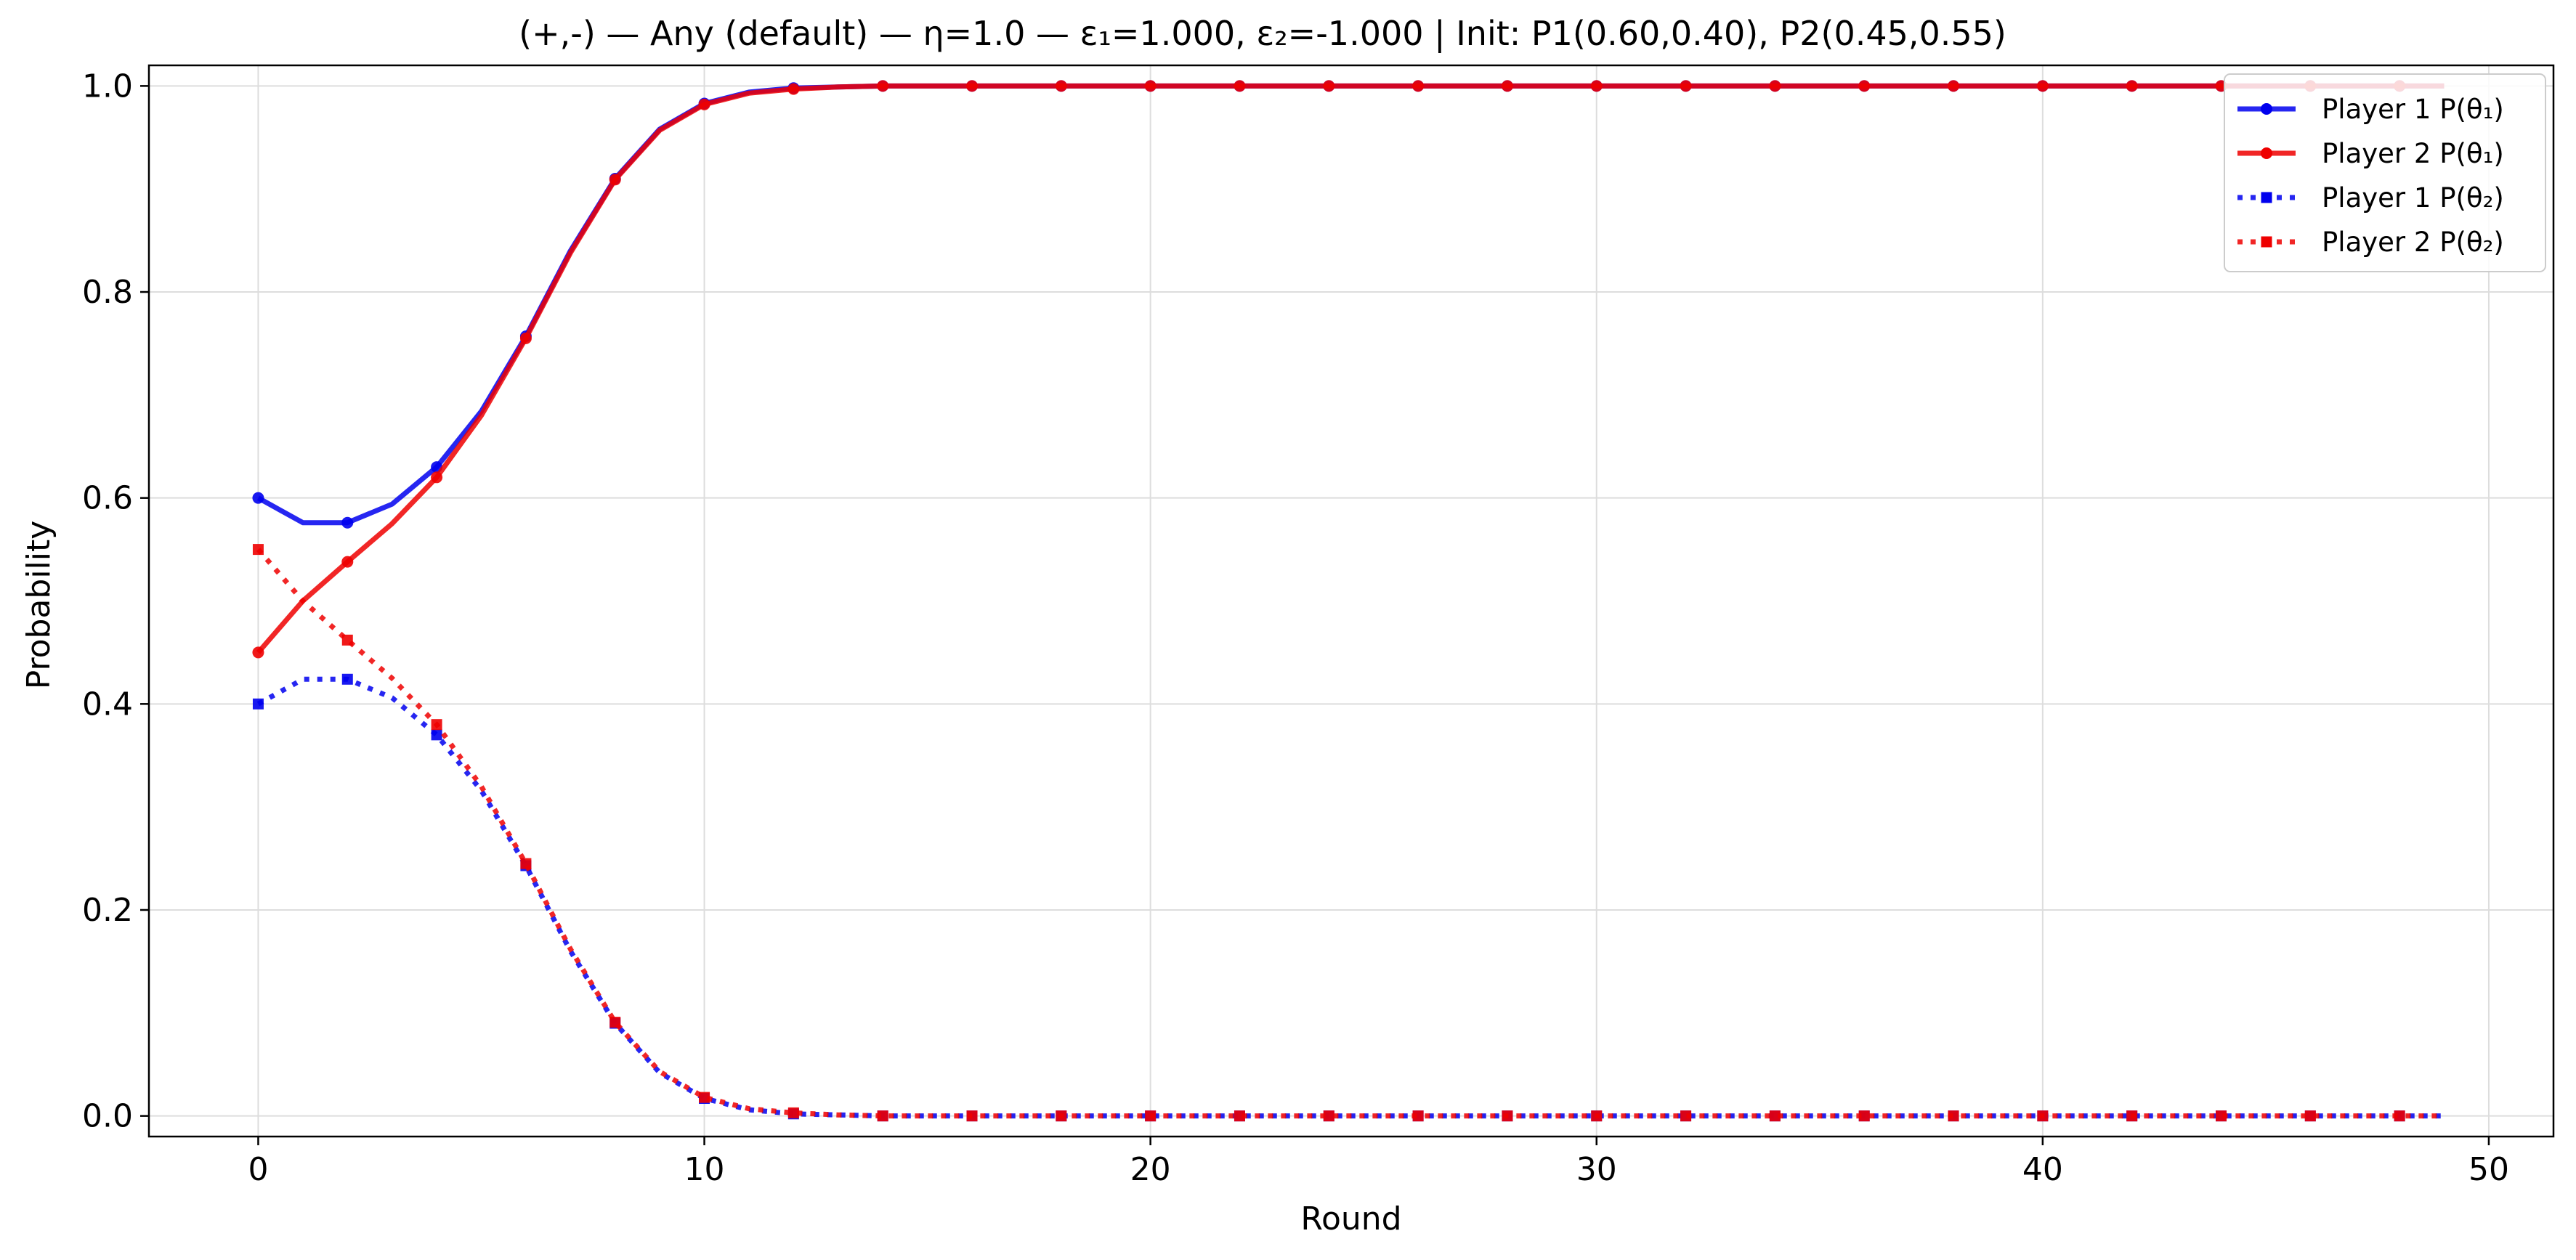  I want to click on legend-box, so click(2385, 172).